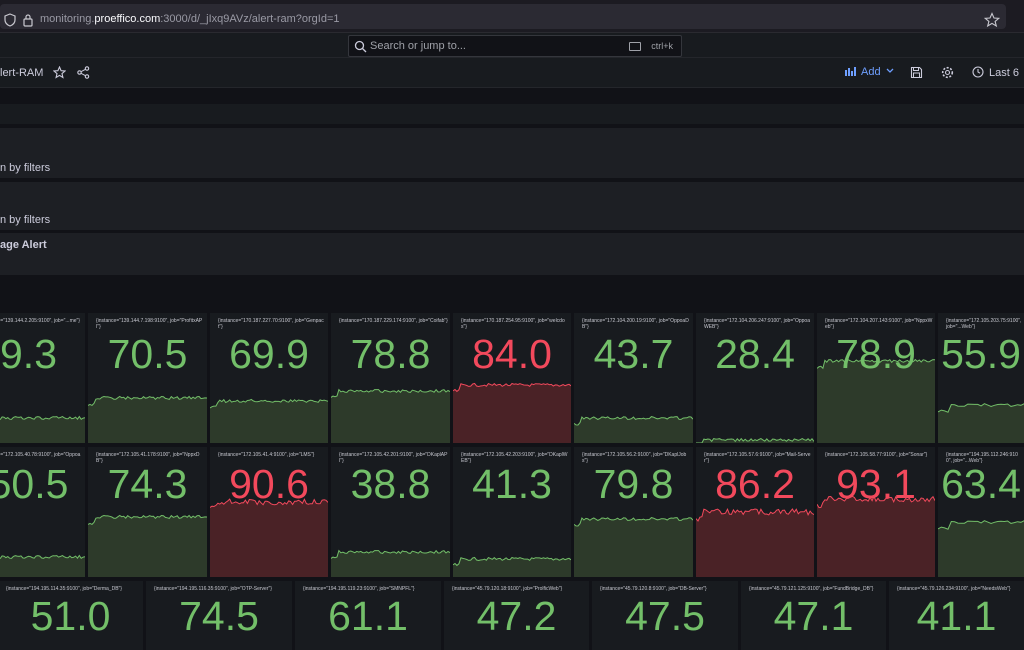  I want to click on stat-value: 38.8, so click(390, 484).